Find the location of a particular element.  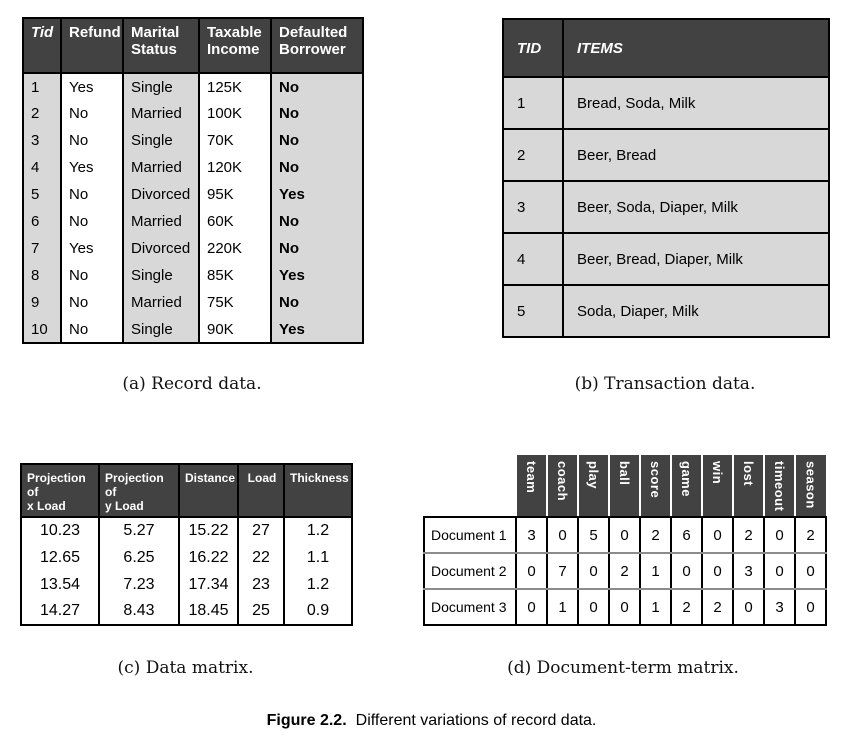

table-cell: Bread, Soda, Milk is located at coordinates (695, 103).